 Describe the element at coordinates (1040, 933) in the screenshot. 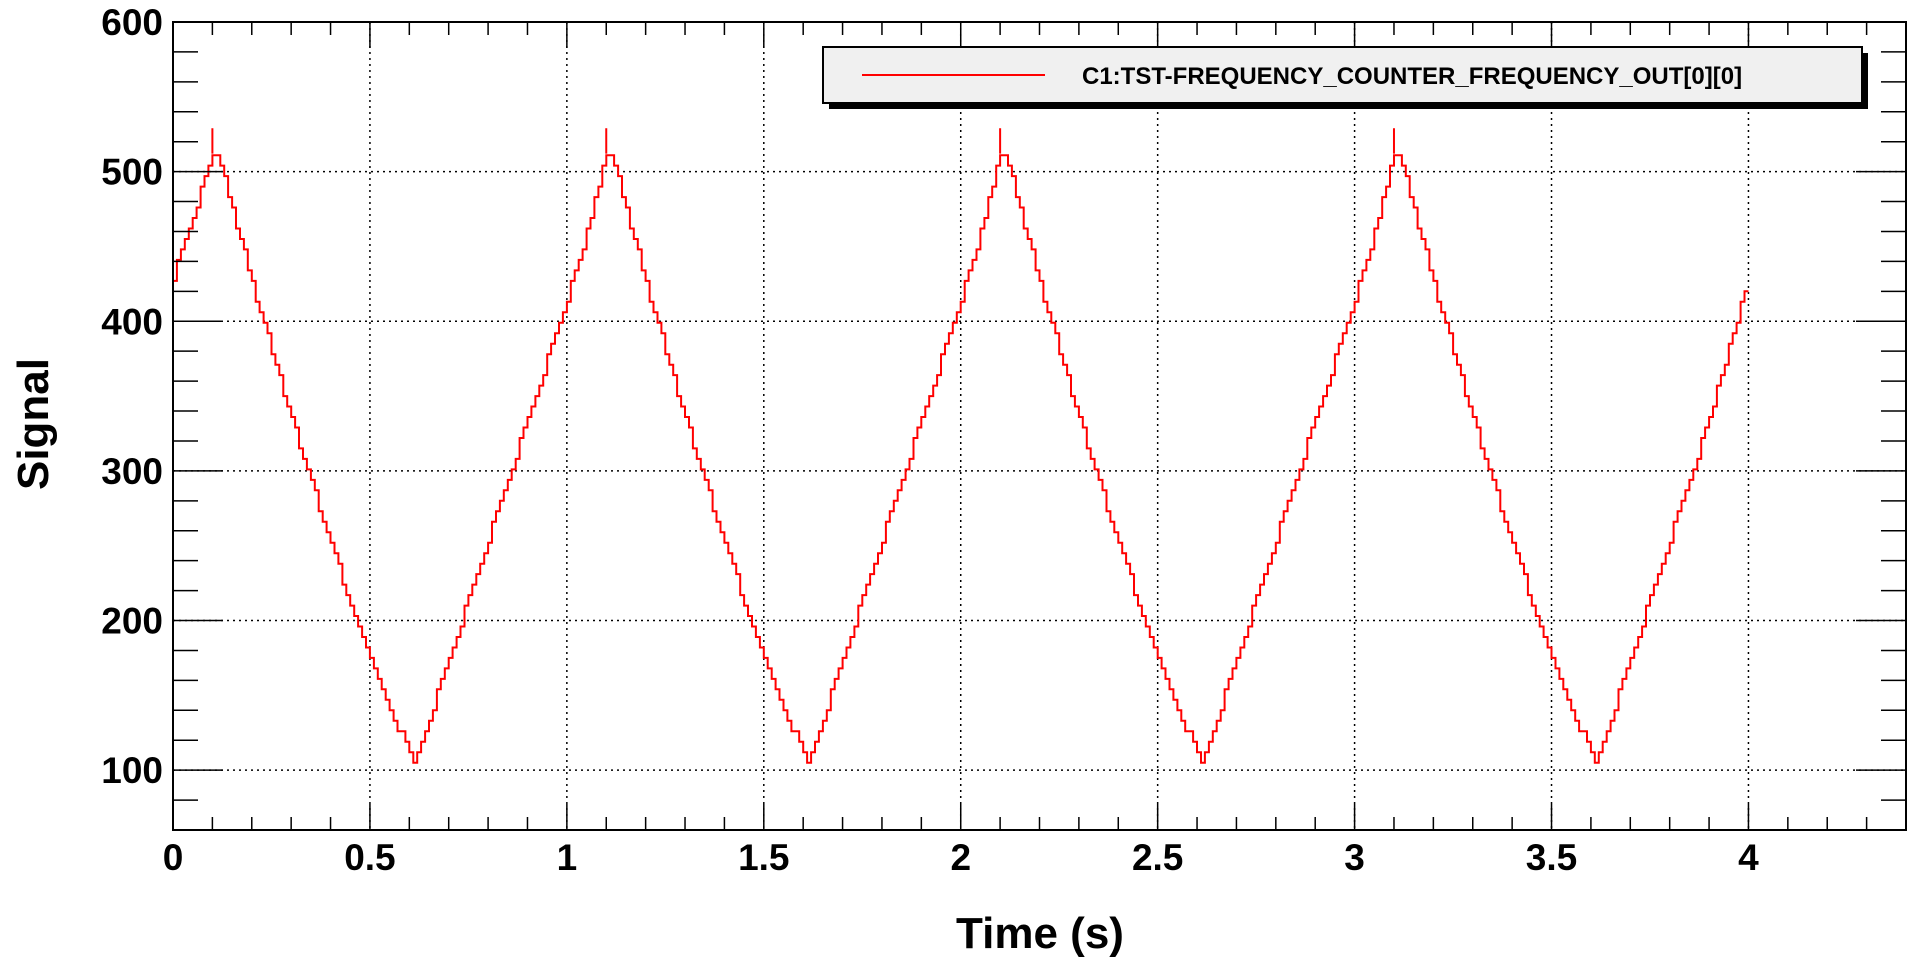

I see `x-axis-title: Time (s)` at that location.